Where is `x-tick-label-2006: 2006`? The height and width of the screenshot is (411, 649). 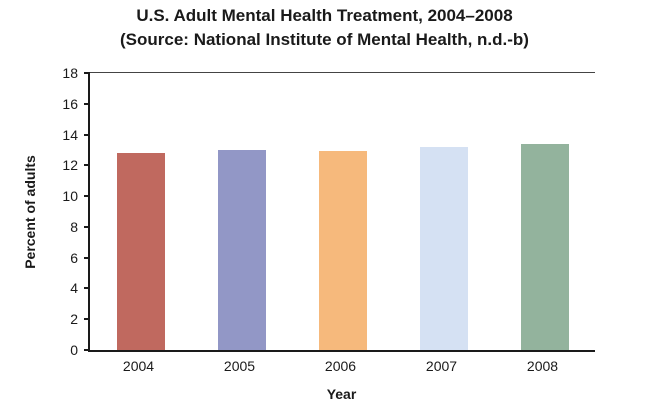 x-tick-label-2006: 2006 is located at coordinates (340, 366).